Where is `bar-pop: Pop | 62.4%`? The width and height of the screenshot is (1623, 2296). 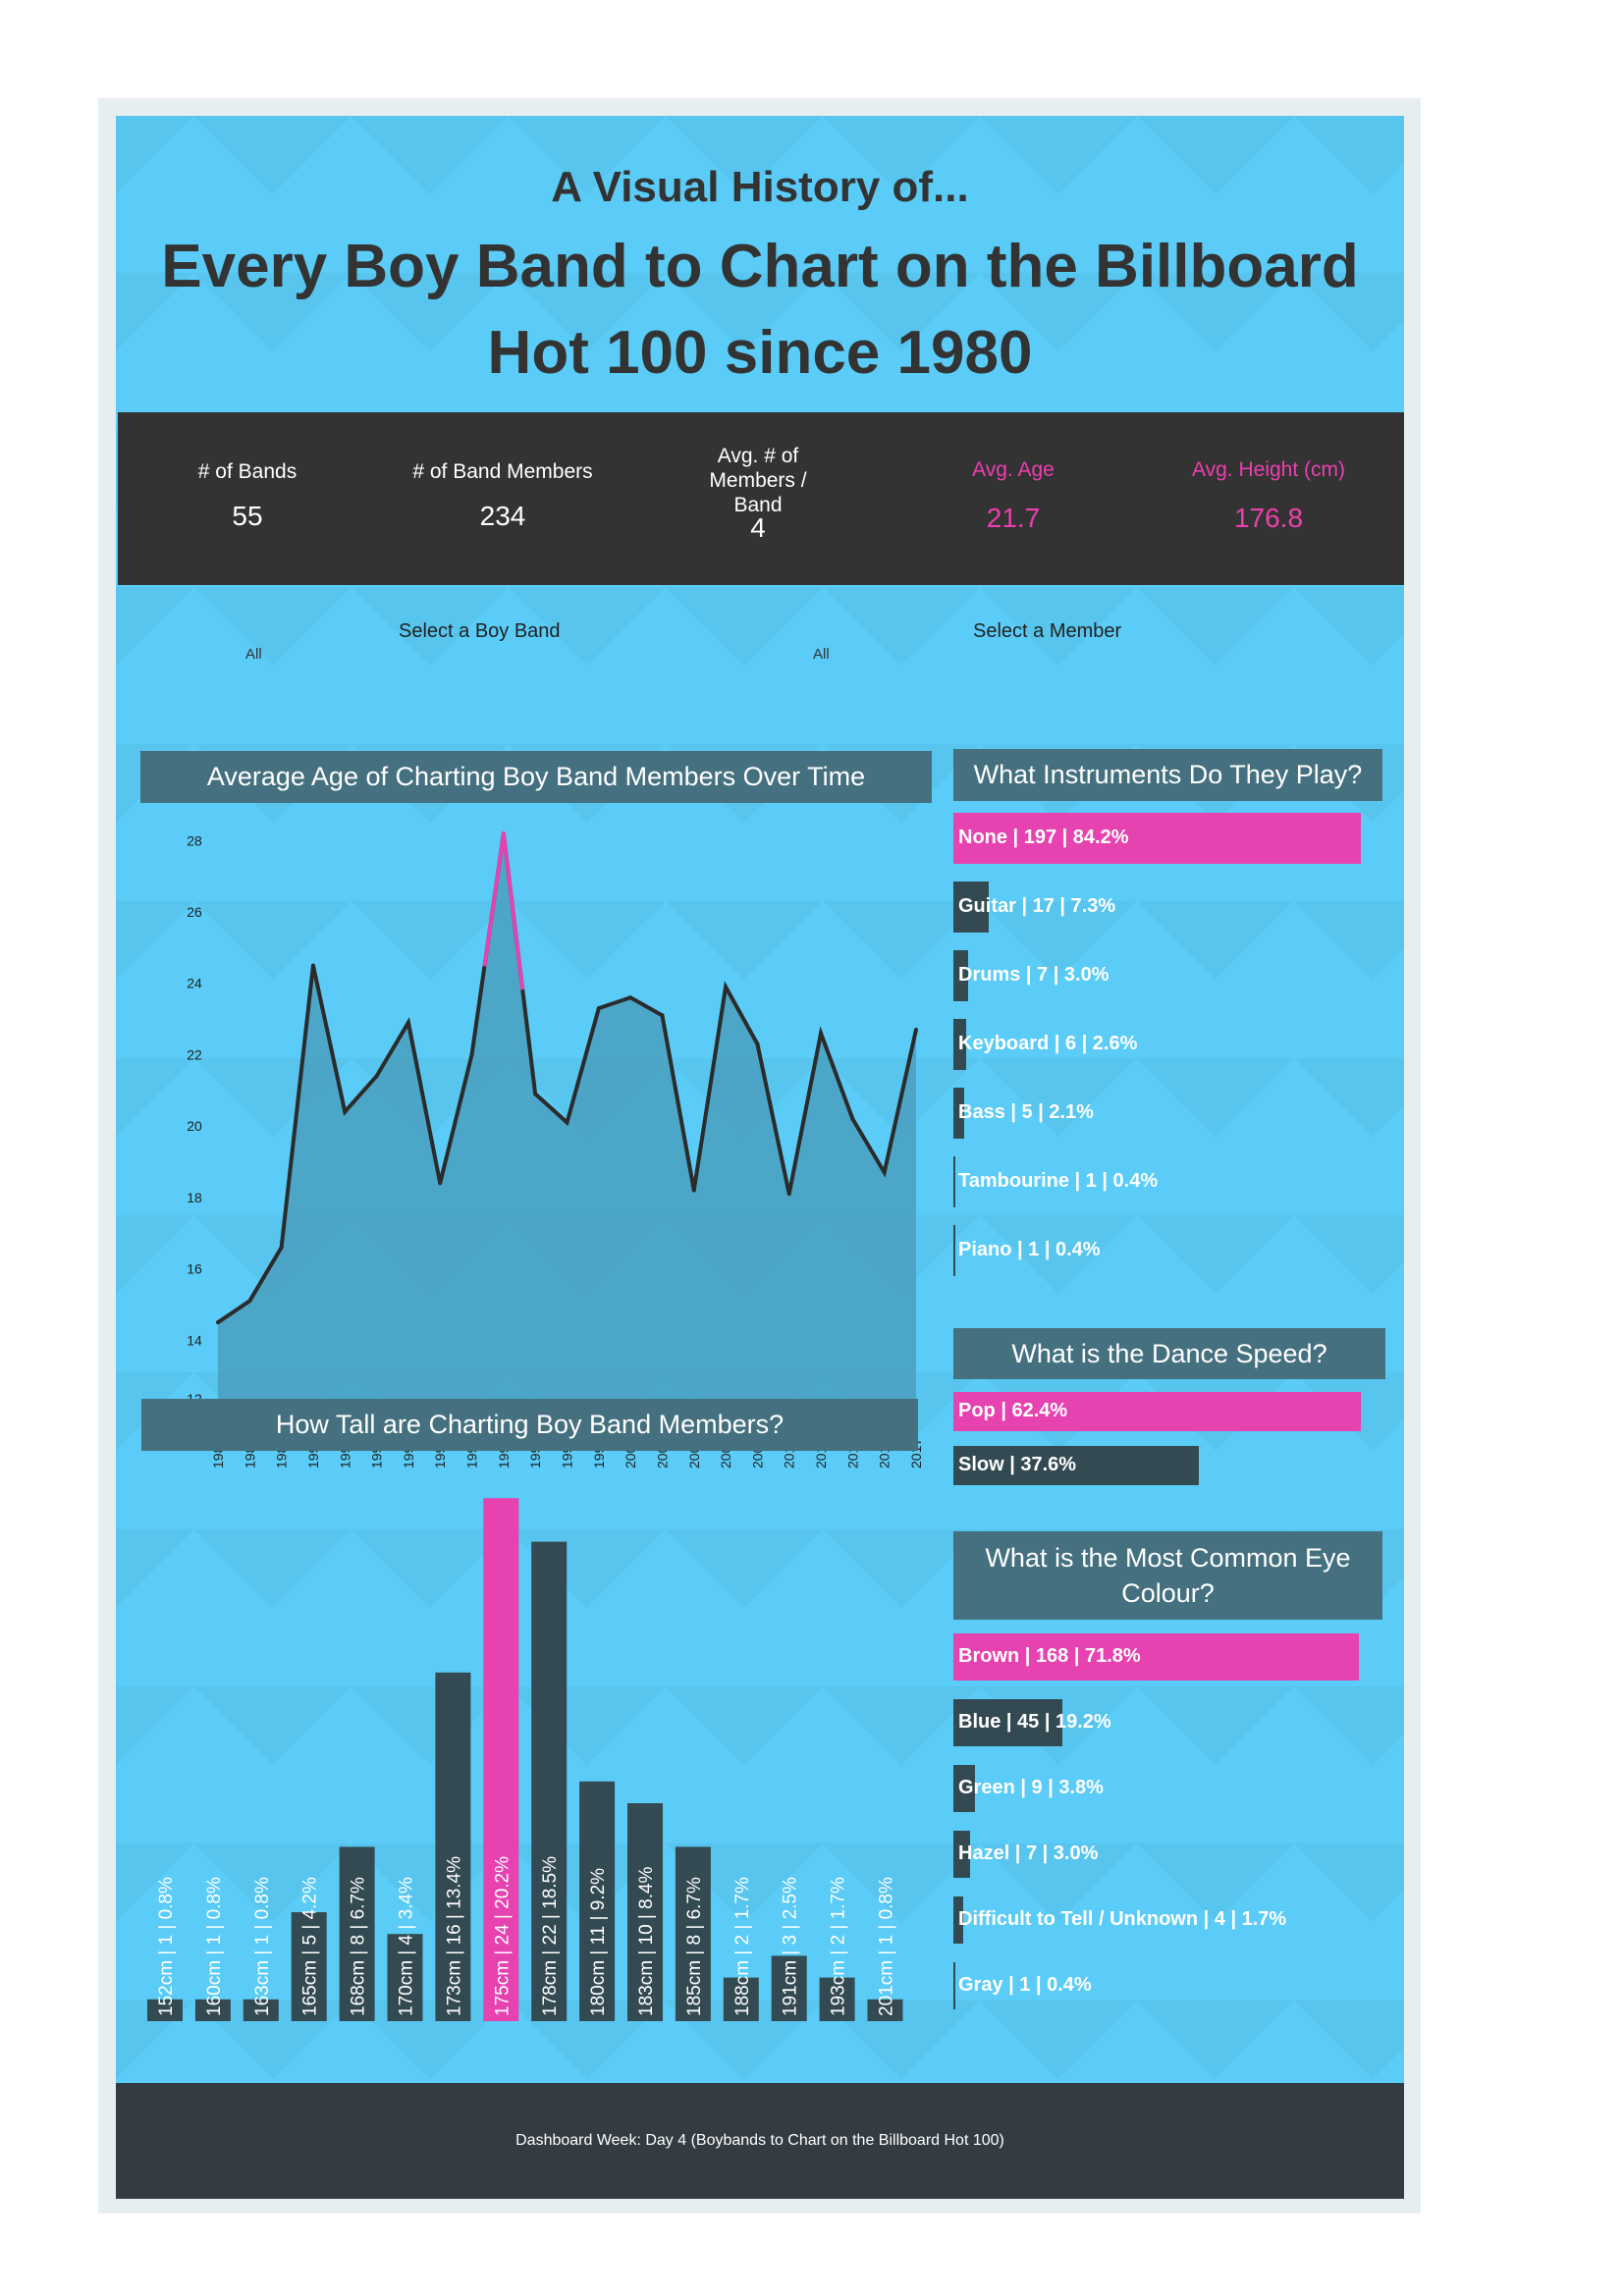
bar-pop: Pop | 62.4% is located at coordinates (1157, 1411).